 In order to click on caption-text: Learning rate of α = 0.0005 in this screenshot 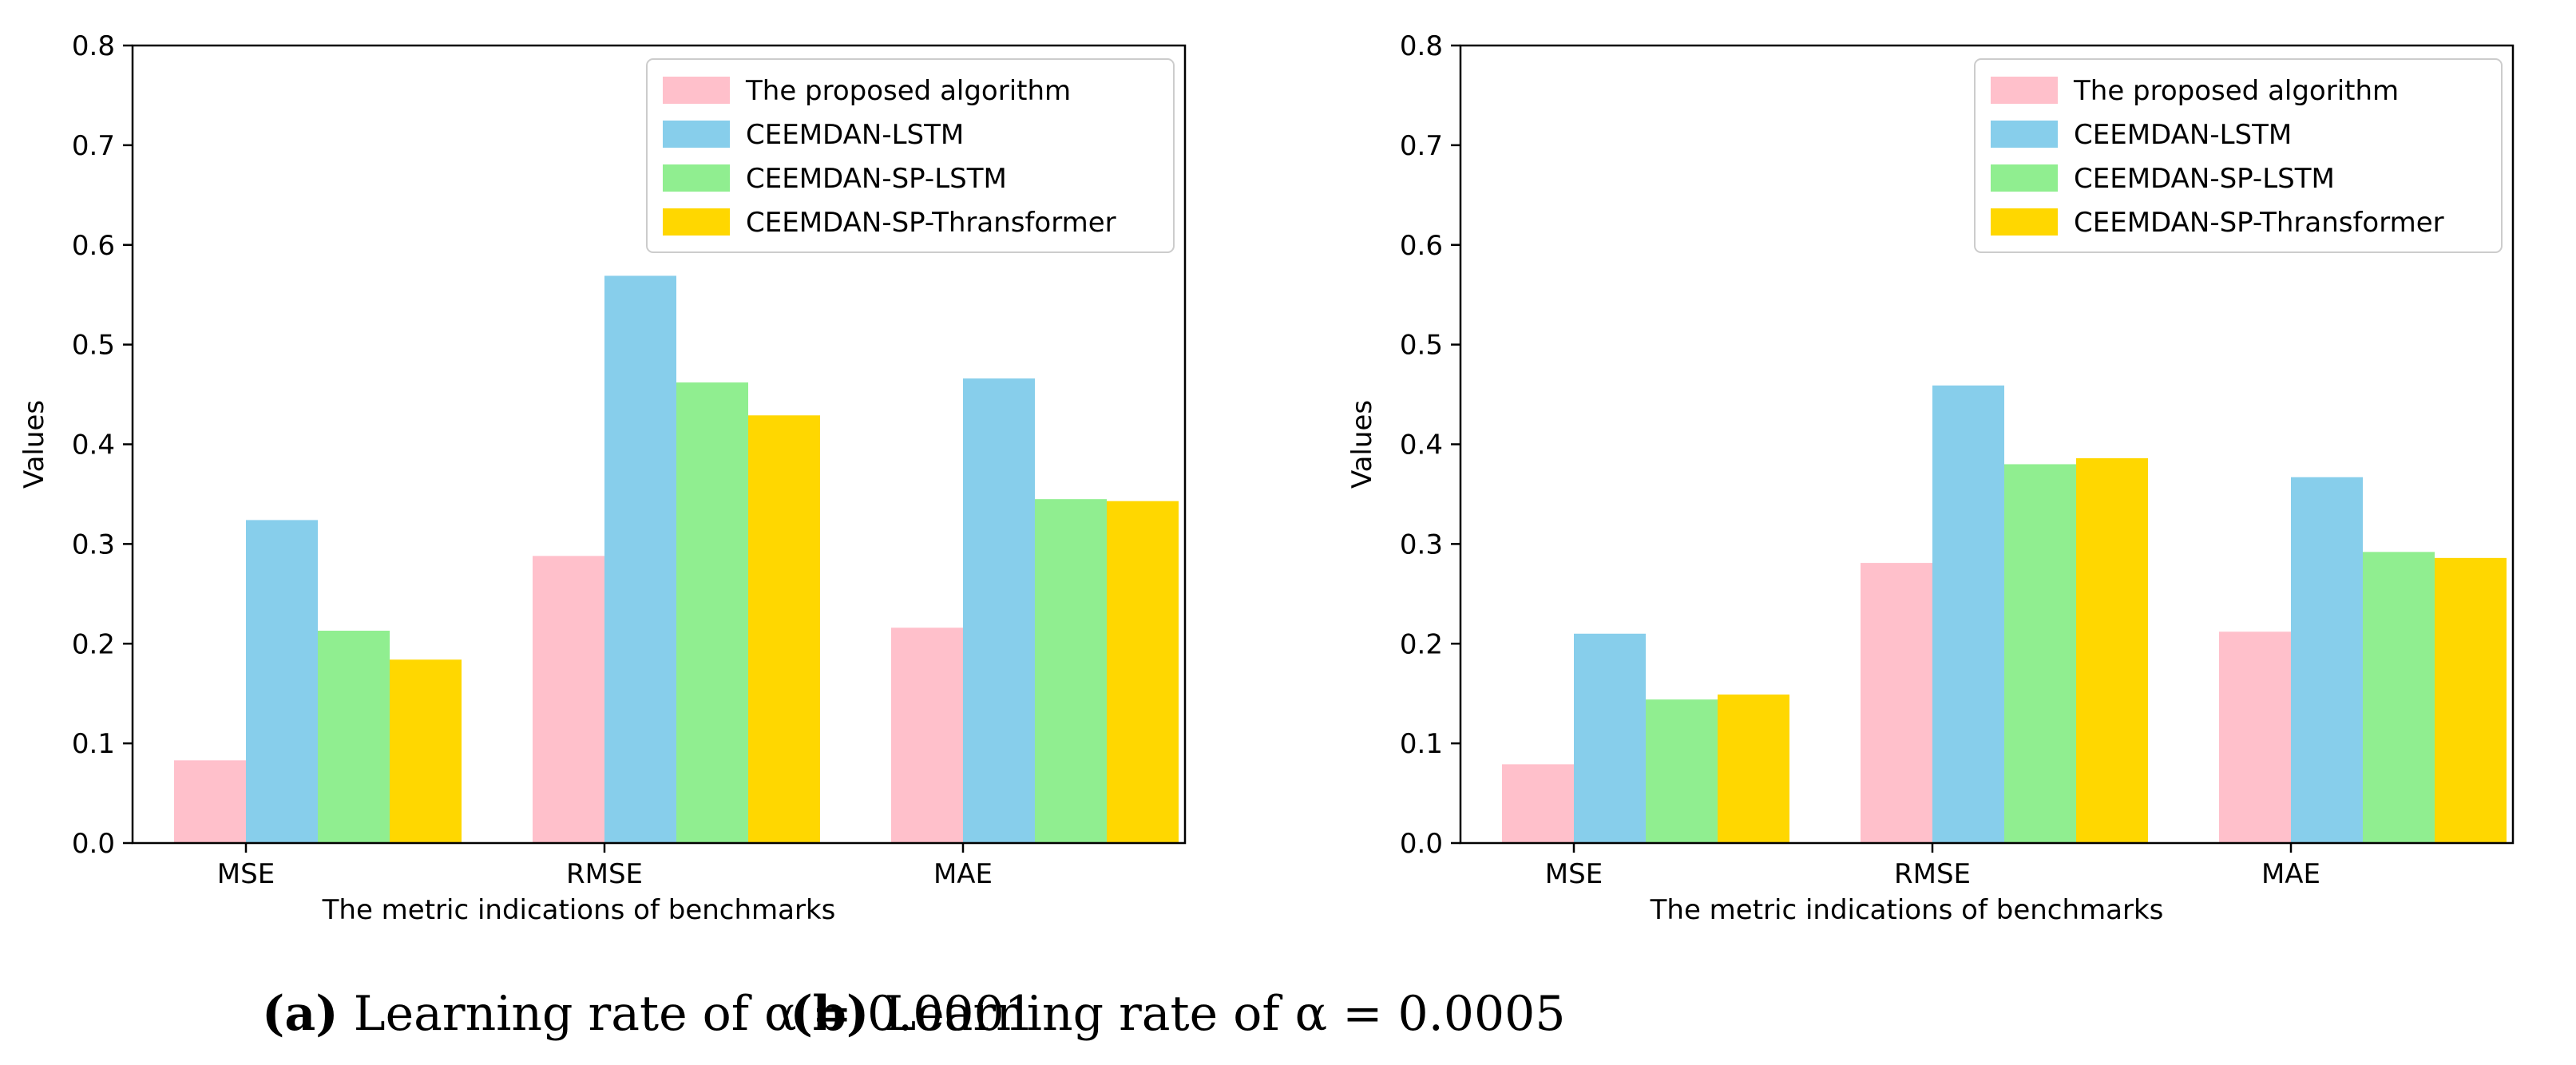, I will do `click(1224, 1014)`.